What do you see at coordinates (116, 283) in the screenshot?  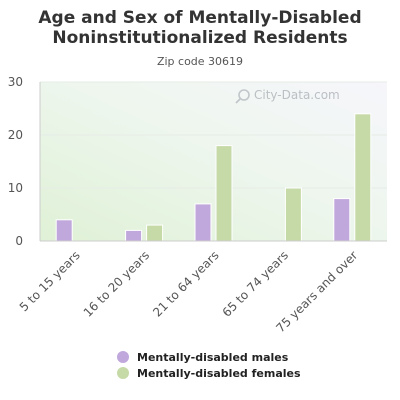 I see `x-tick-label-1: 16 to 20 years` at bounding box center [116, 283].